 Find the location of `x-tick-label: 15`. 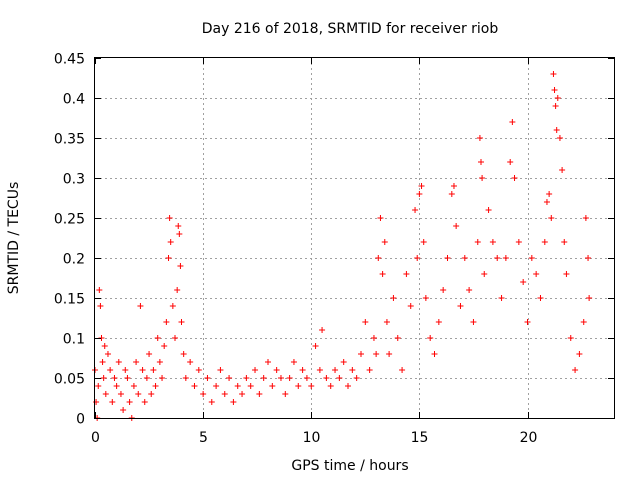

x-tick-label: 15 is located at coordinates (420, 438).